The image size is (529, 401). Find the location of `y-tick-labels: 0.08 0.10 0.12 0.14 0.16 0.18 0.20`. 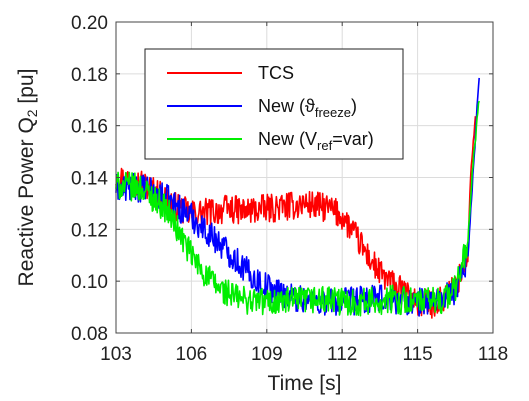

y-tick-labels: 0.08 0.10 0.12 0.14 0.16 0.18 0.20 is located at coordinates (89, 179).